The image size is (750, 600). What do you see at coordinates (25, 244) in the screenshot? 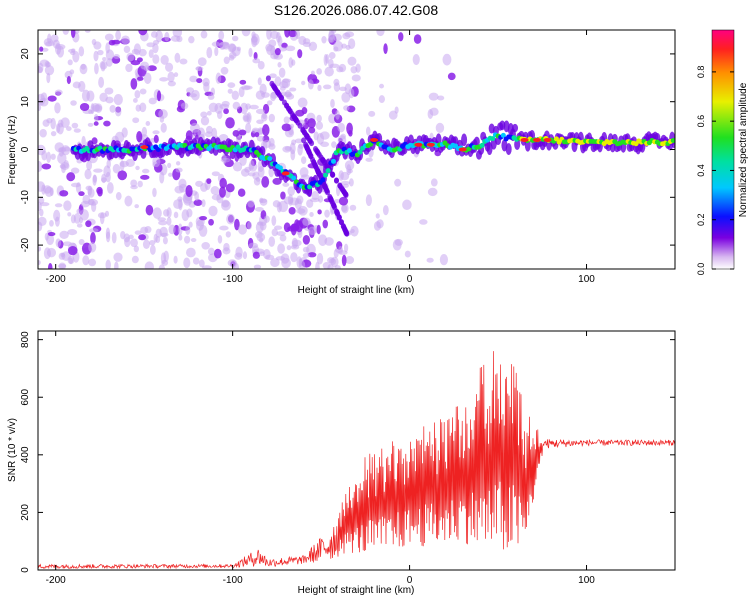
I see `heatmap-ytick-label: -20` at bounding box center [25, 244].